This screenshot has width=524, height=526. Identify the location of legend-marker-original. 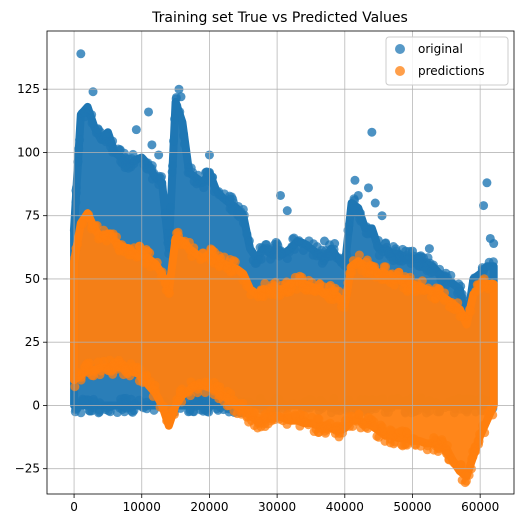
(400, 49).